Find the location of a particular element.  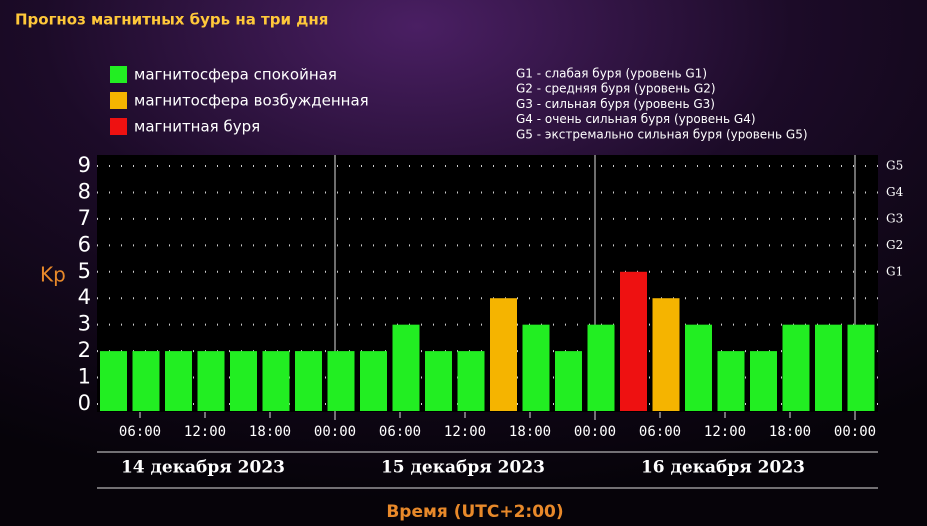

y-axis-label: Kp is located at coordinates (53, 275).